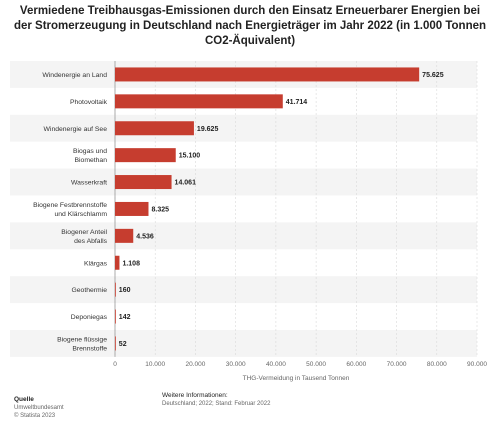 This screenshot has height=438, width=500. What do you see at coordinates (195, 364) in the screenshot?
I see `x-tick-label: 20.000` at bounding box center [195, 364].